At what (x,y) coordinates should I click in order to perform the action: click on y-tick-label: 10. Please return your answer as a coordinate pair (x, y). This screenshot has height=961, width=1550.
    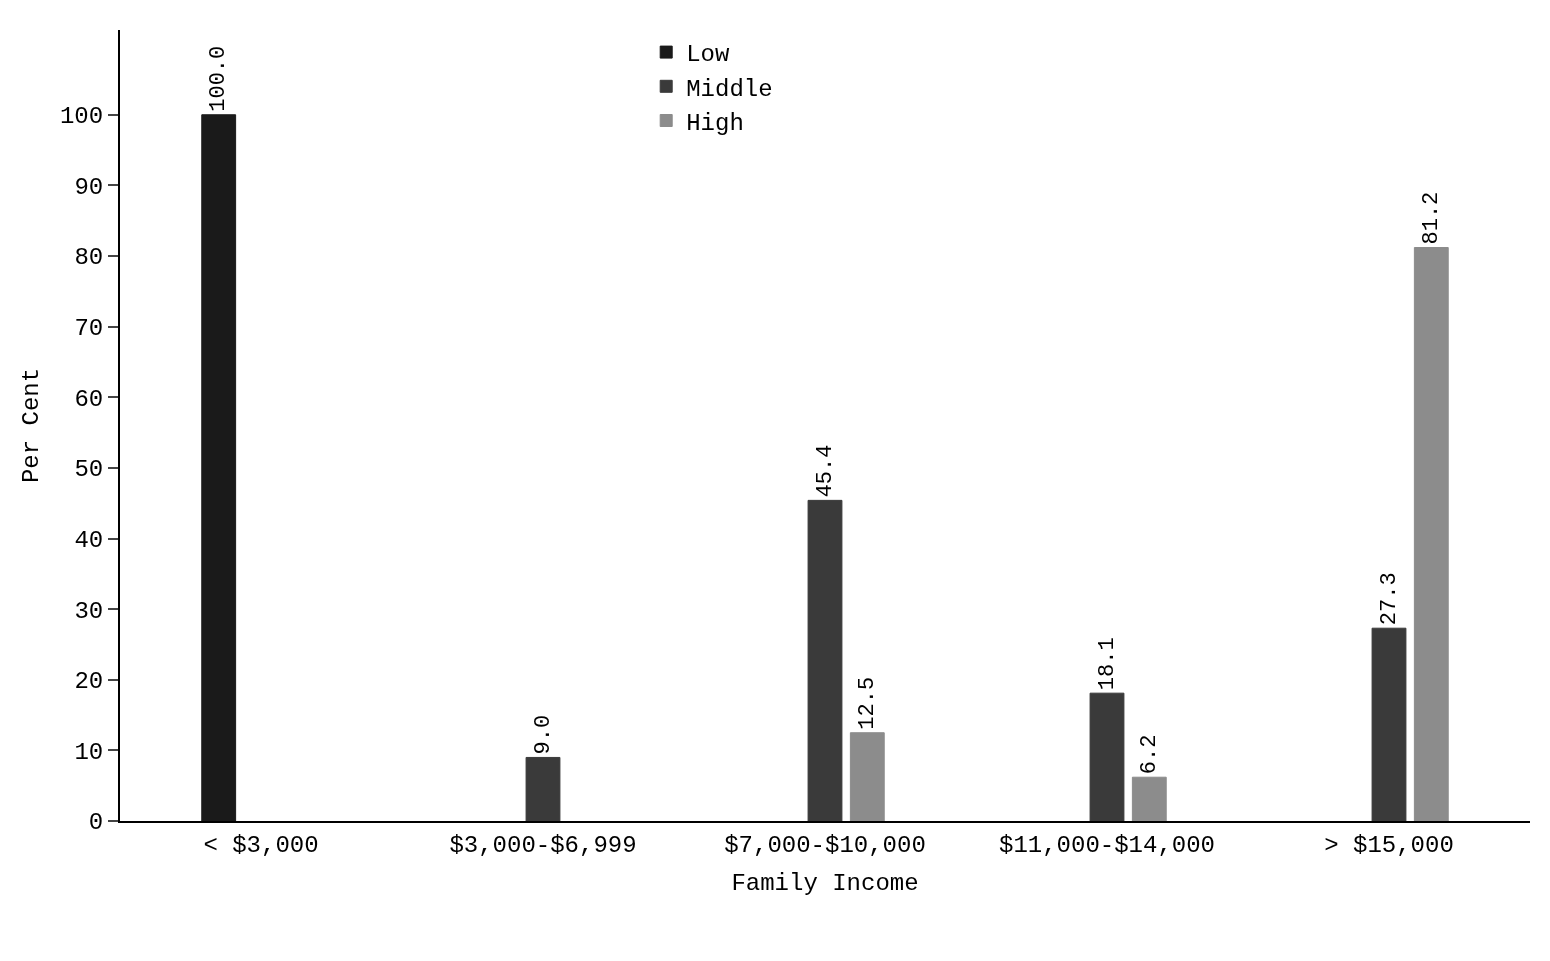
    Looking at the image, I should click on (89, 752).